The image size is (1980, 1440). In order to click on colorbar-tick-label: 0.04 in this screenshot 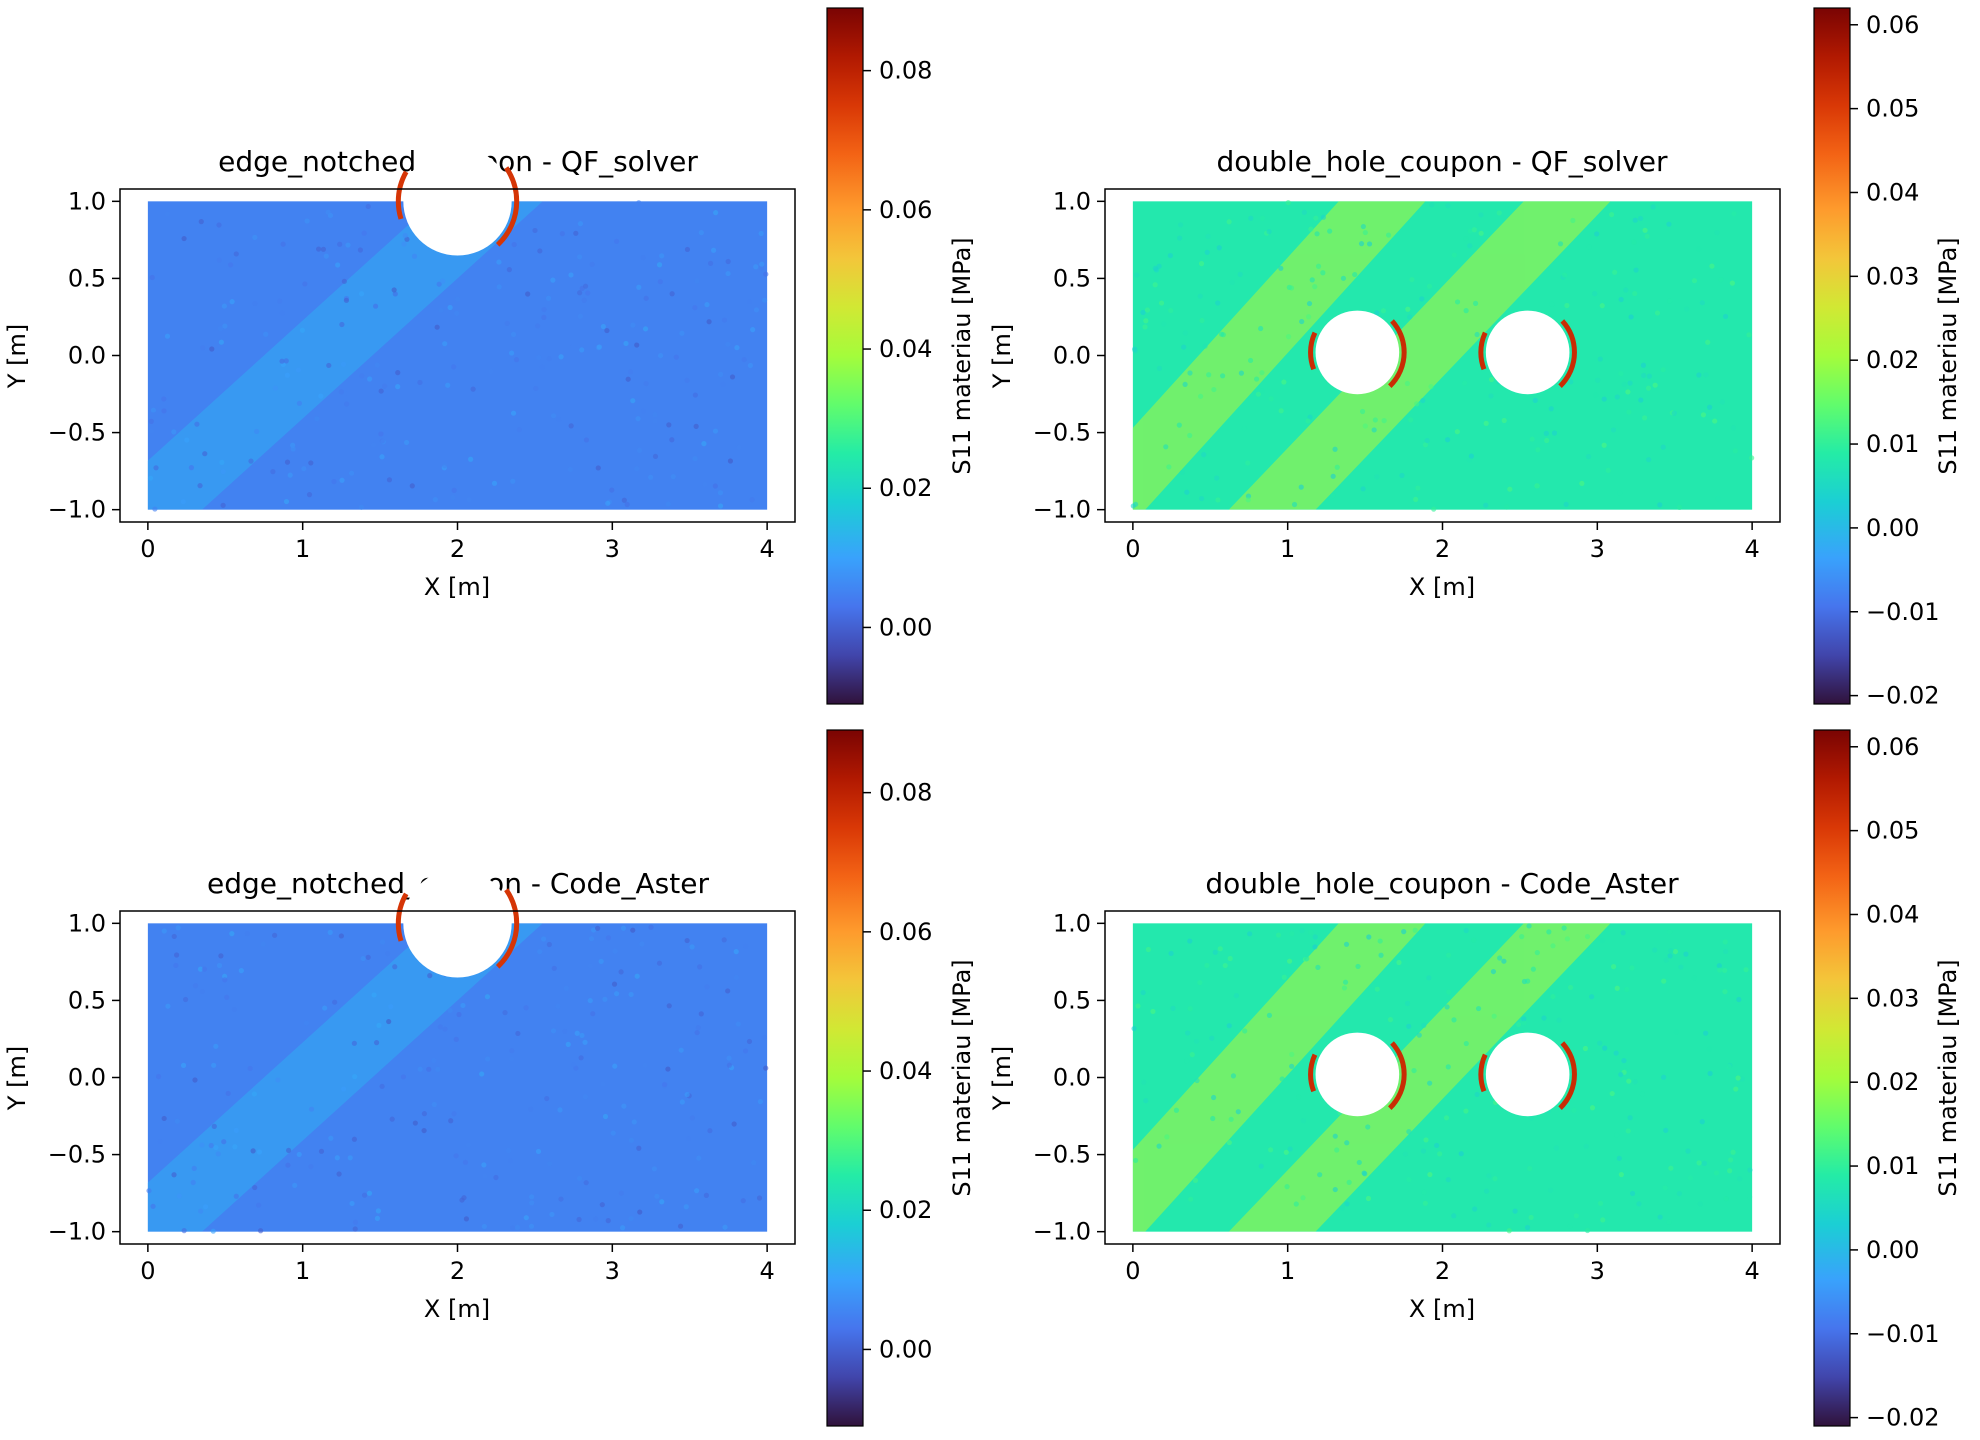, I will do `click(1892, 914)`.